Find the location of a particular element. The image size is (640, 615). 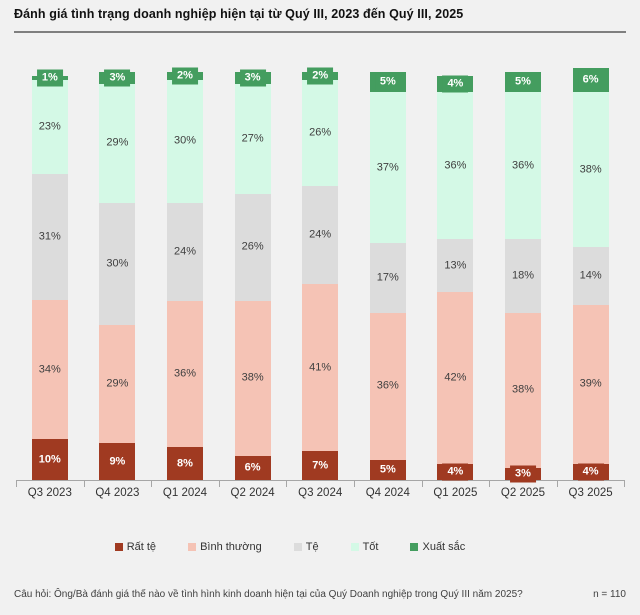

stacked-bar: 6% 38% 14% 39% 4% is located at coordinates (591, 270).